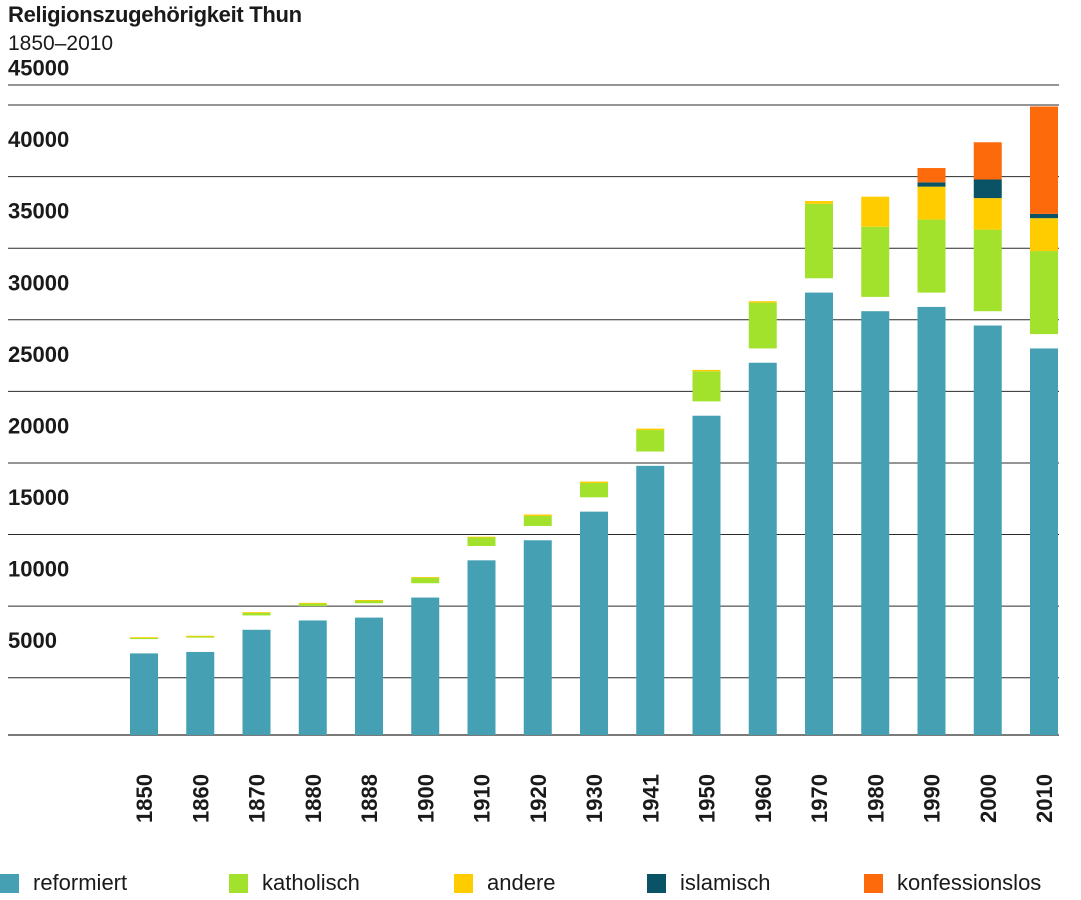  What do you see at coordinates (988, 798) in the screenshot?
I see `x-tick-label: 2000` at bounding box center [988, 798].